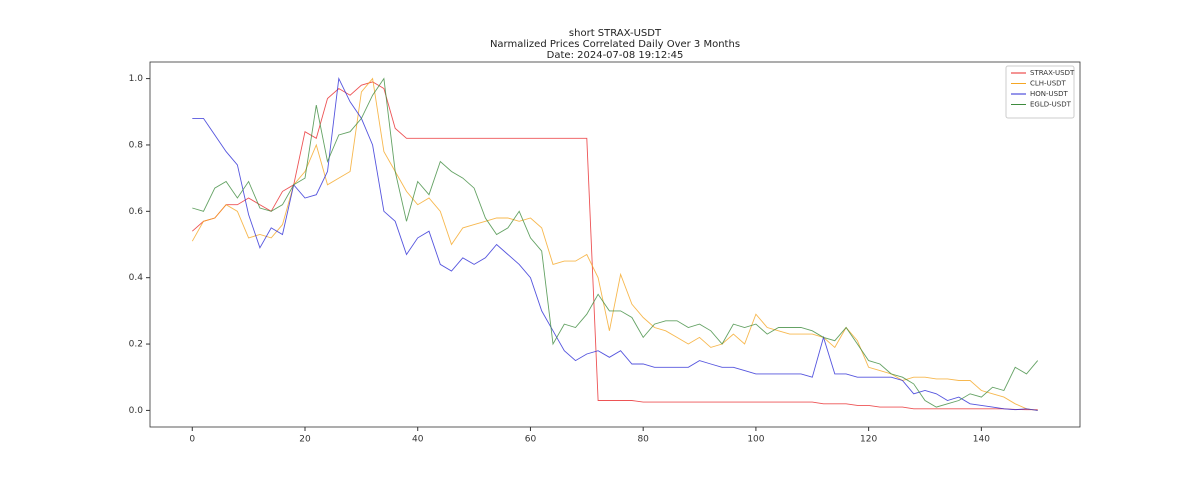 The image size is (1200, 480). What do you see at coordinates (1051, 105) in the screenshot?
I see `legend-label: EGLD-USDT` at bounding box center [1051, 105].